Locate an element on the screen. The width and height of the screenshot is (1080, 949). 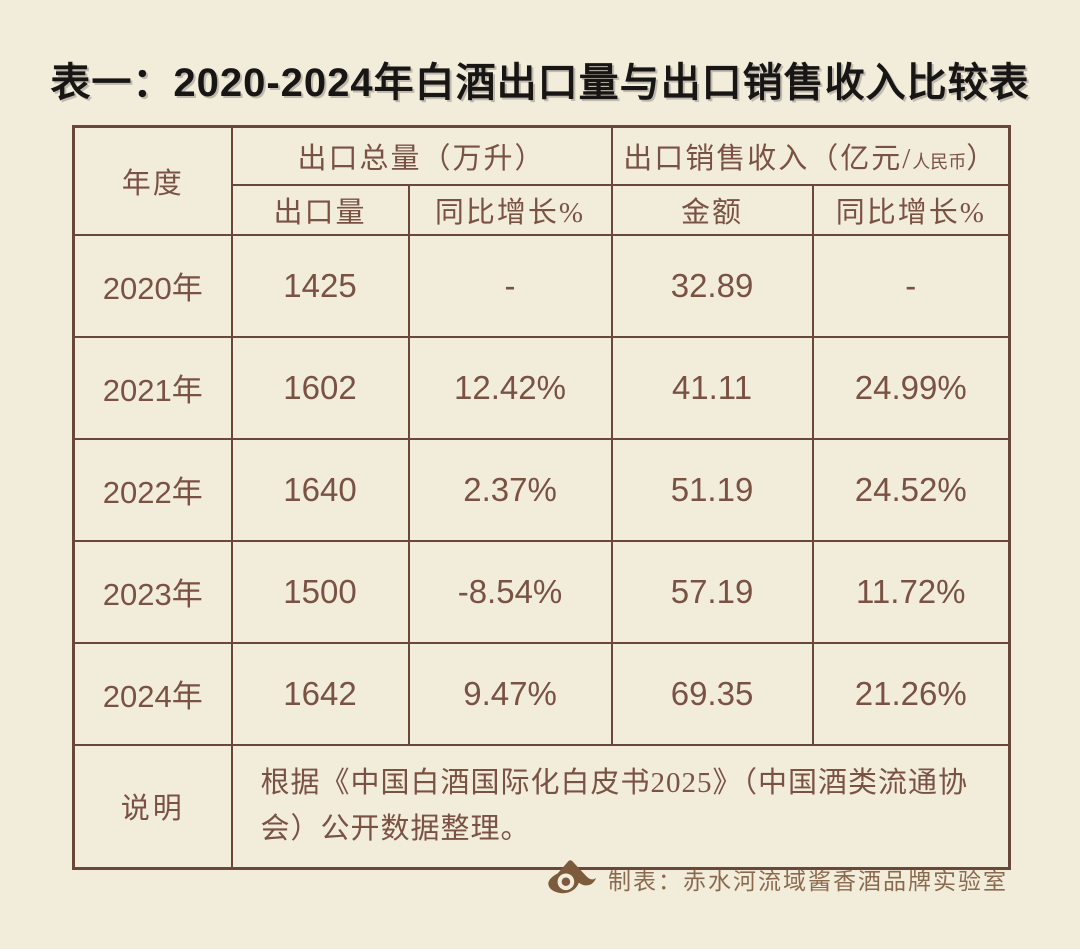
note-label: 说明 is located at coordinates (152, 806).